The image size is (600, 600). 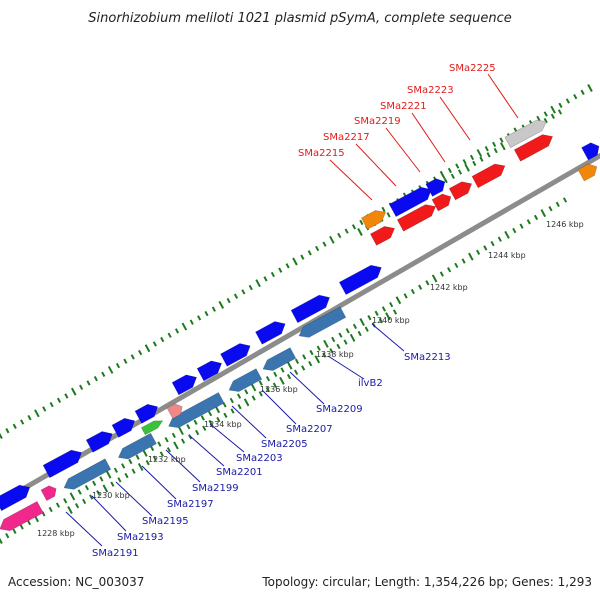 I want to click on gene-label-sma2205: SMa2205, so click(x=284, y=444).